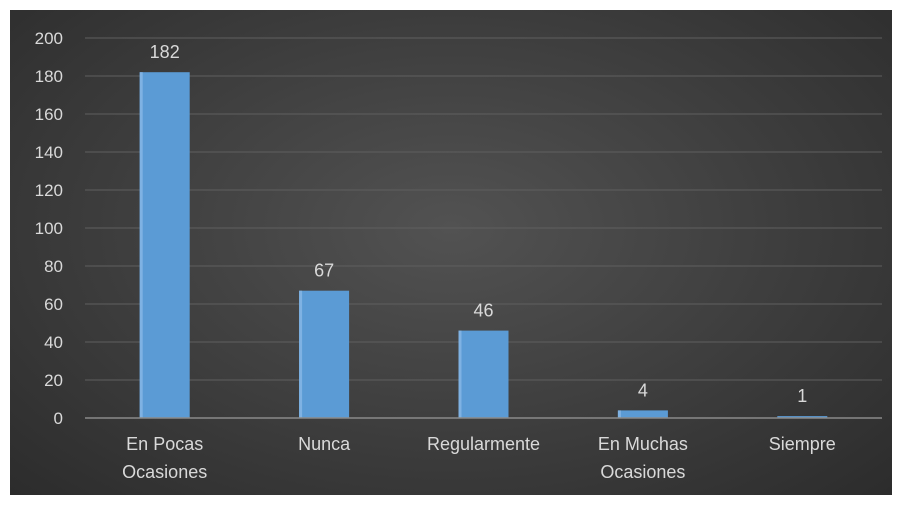 This screenshot has width=902, height=505. What do you see at coordinates (483, 444) in the screenshot?
I see `x-category-label: Regularmente` at bounding box center [483, 444].